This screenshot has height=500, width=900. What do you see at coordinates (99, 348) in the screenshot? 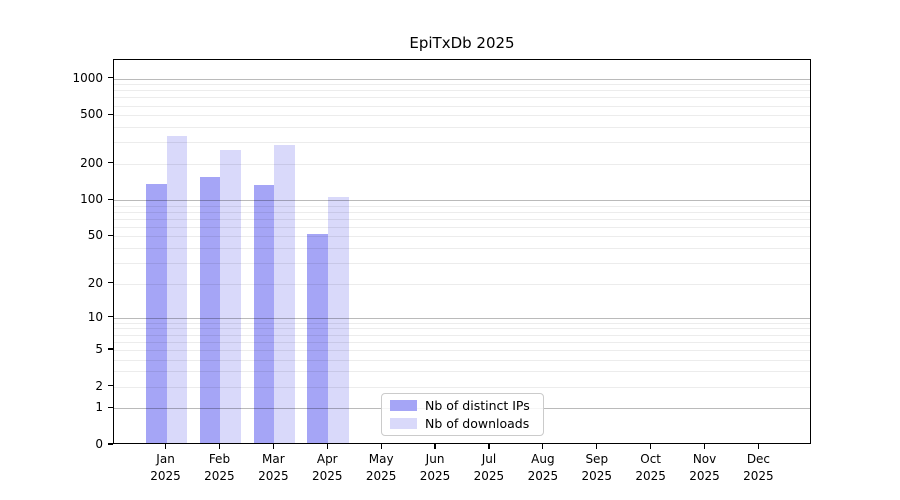
I see `y-tick-label: 5` at bounding box center [99, 348].